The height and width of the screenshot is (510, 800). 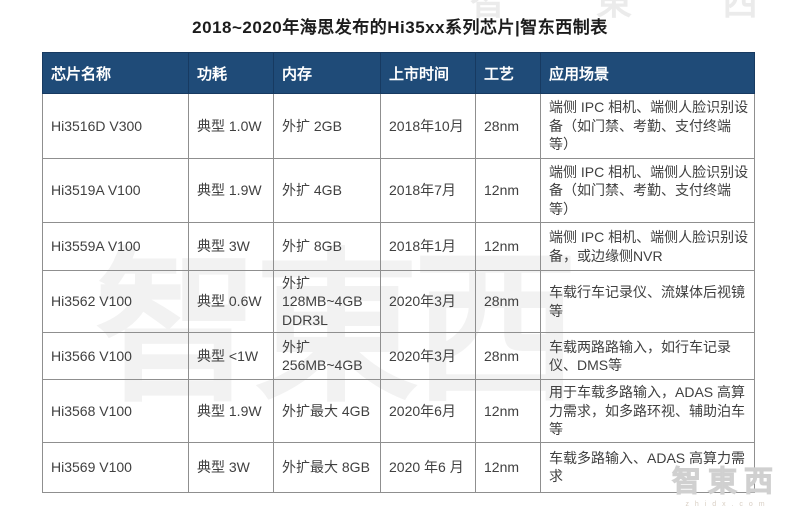 What do you see at coordinates (115, 411) in the screenshot?
I see `cell-chip-name: Hi3568 V100` at bounding box center [115, 411].